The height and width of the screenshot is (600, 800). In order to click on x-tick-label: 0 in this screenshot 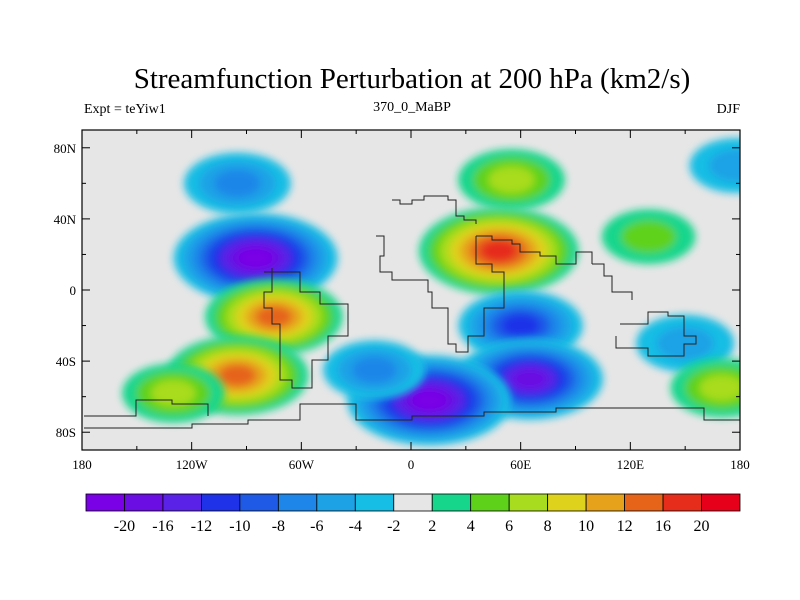, I will do `click(411, 464)`.